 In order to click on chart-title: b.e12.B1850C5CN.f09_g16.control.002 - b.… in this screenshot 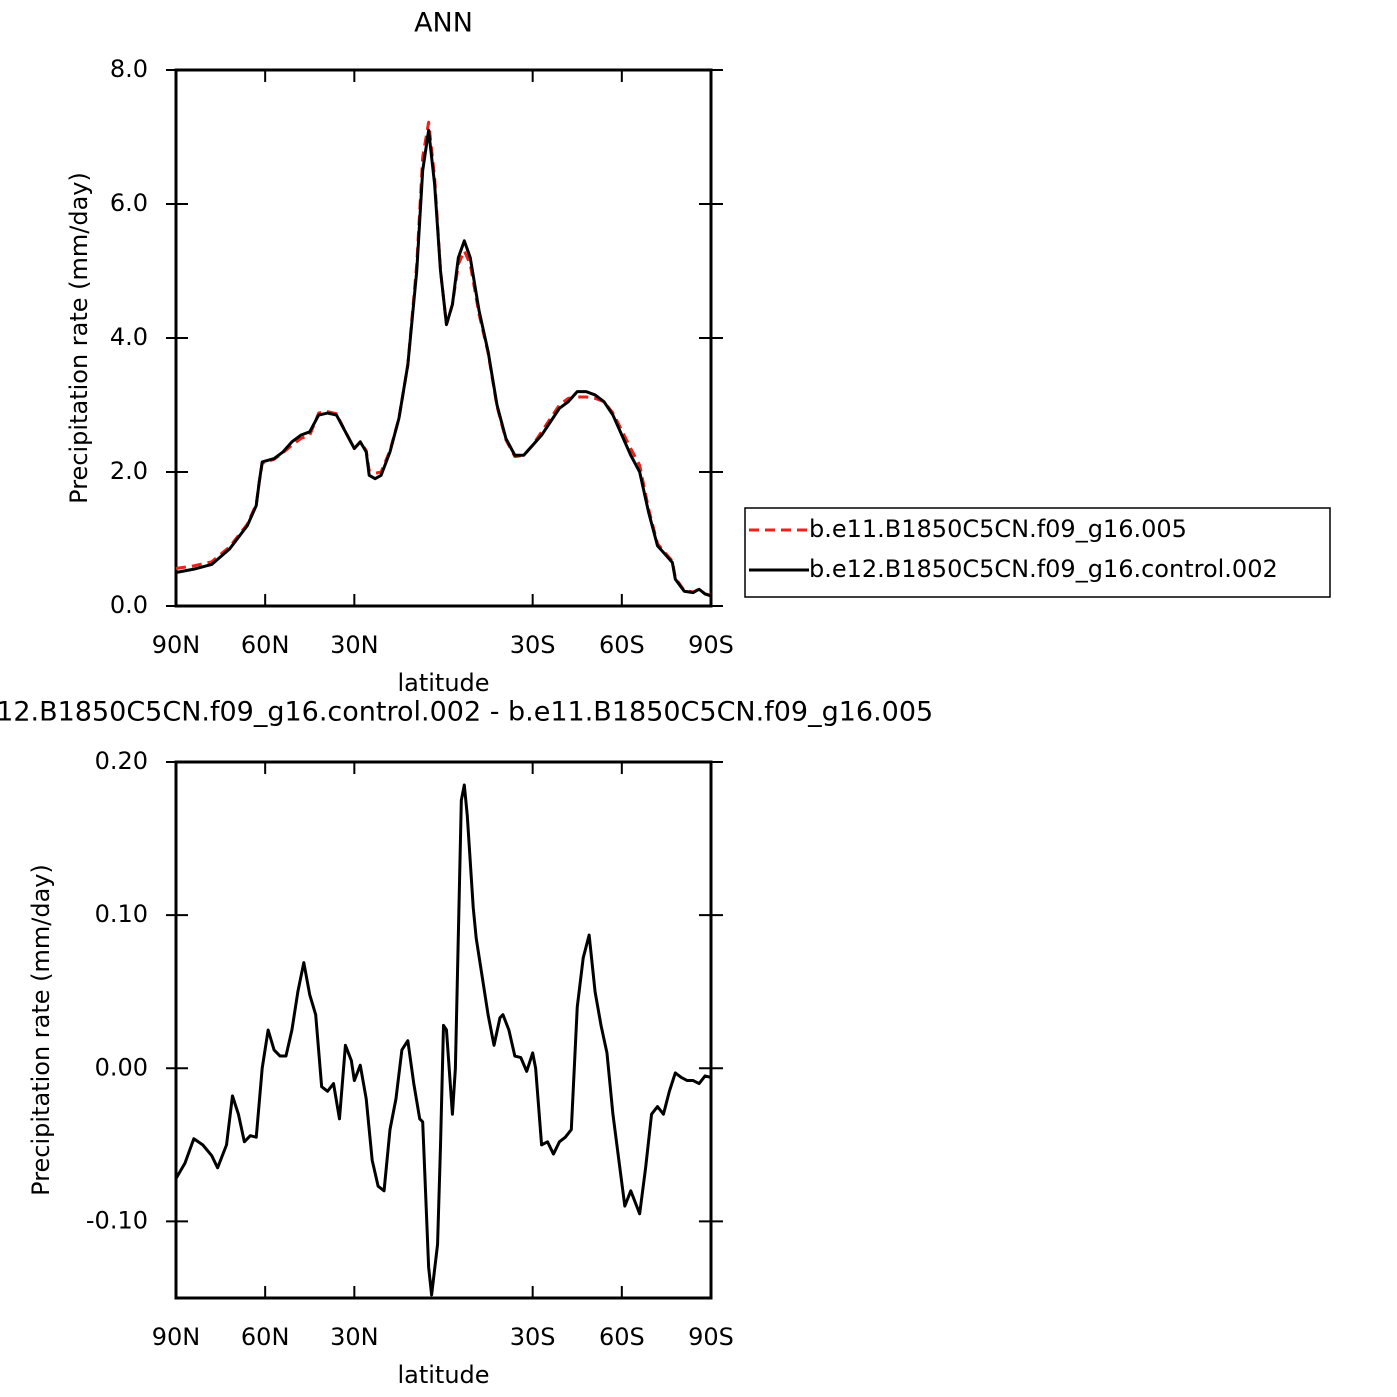, I will do `click(466, 712)`.